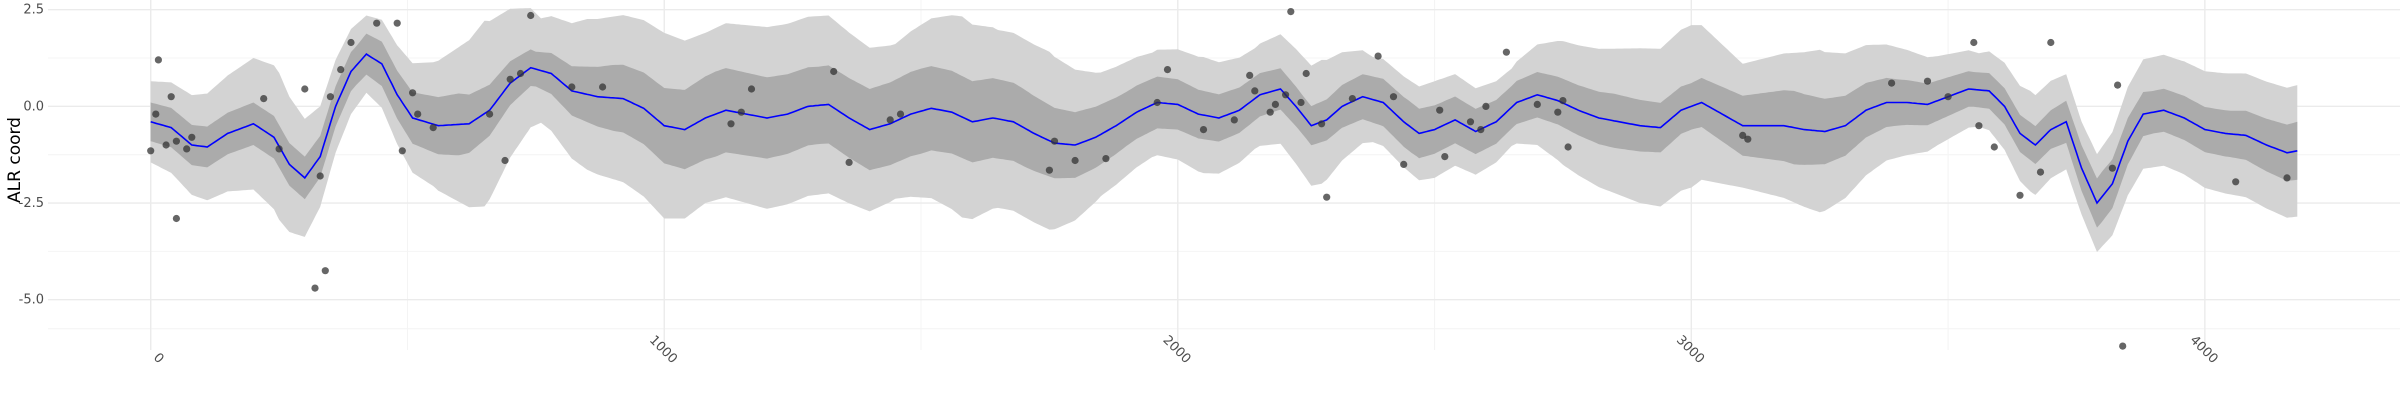  What do you see at coordinates (15, 160) in the screenshot?
I see `y-axis-title: ALR coord` at bounding box center [15, 160].